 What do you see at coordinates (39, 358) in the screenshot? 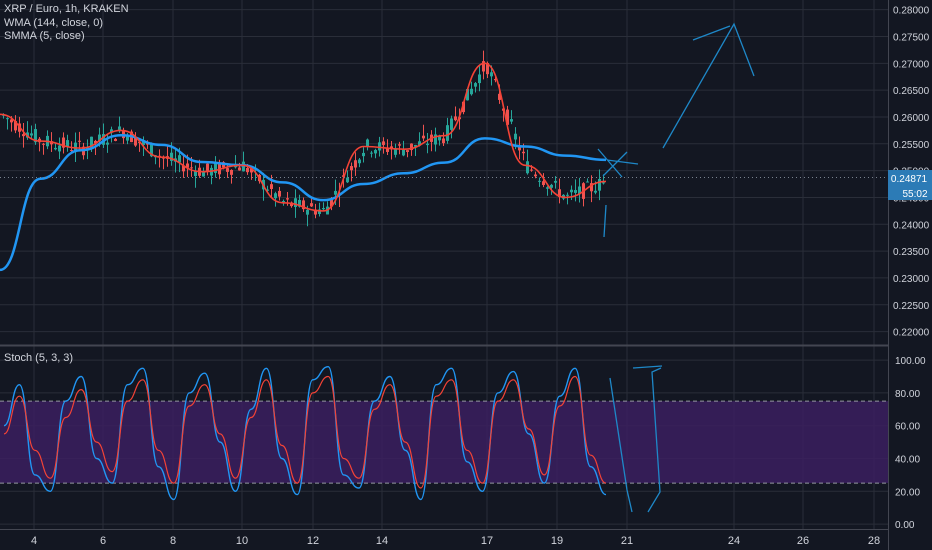
I see `stoch-legend: Stoch (5, 3, 3)` at bounding box center [39, 358].